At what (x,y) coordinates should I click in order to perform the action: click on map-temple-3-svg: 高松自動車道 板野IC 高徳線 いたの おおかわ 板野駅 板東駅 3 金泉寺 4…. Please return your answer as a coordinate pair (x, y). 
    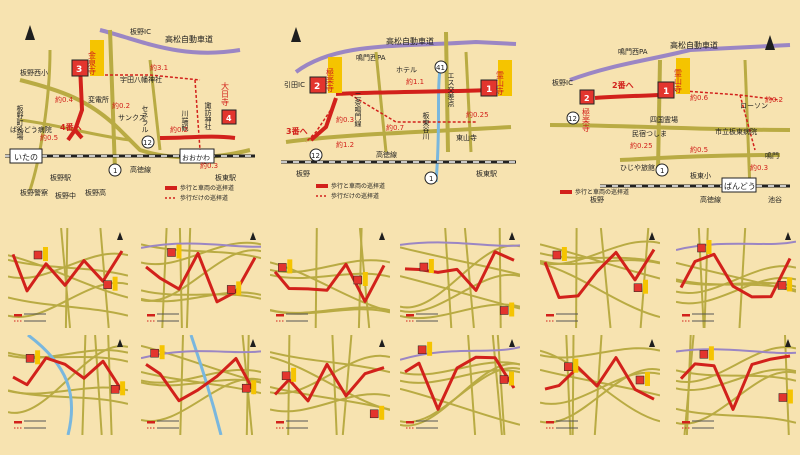
    Looking at the image, I should click on (130, 113).